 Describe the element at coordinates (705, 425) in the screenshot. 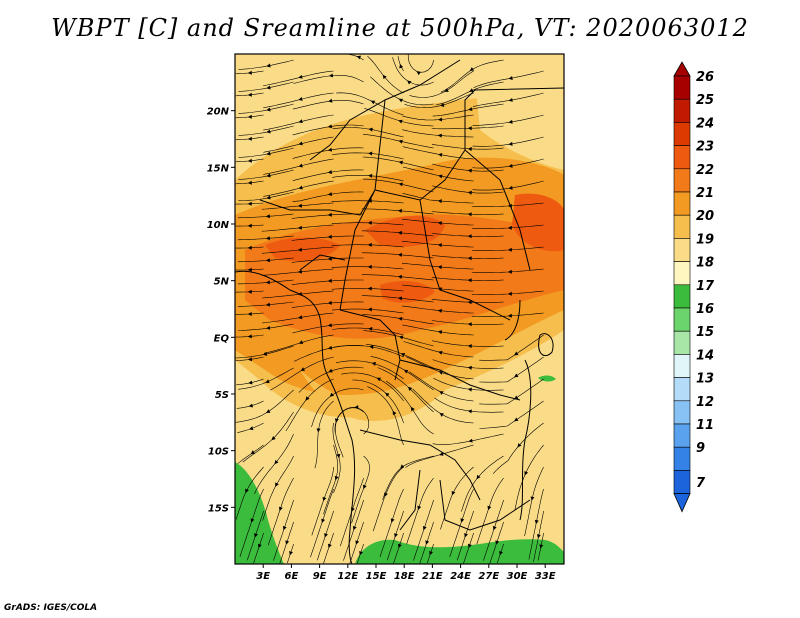

I see `colorbar-label: 11` at that location.